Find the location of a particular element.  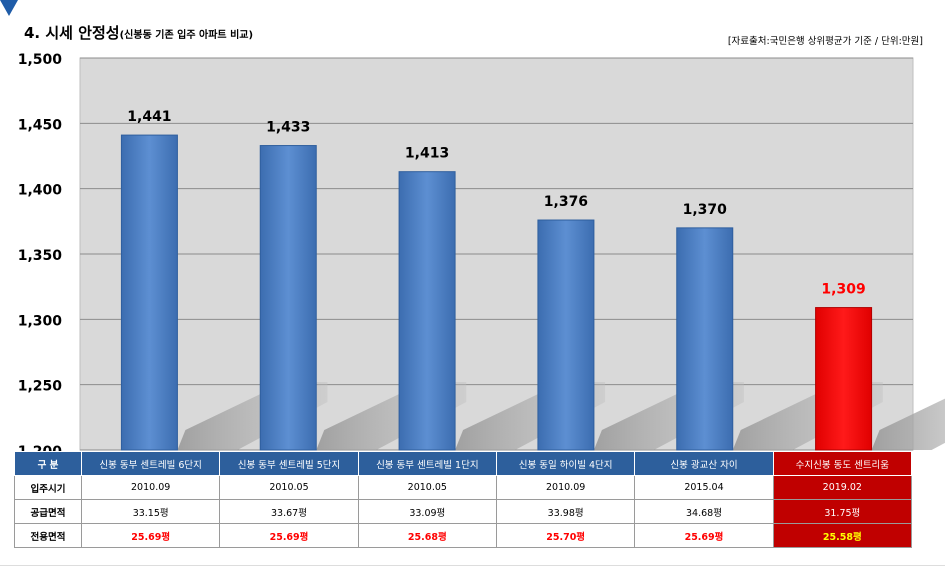

title-subtitle: (신봉동 기존 입주 아파트 비교) is located at coordinates (186, 35).